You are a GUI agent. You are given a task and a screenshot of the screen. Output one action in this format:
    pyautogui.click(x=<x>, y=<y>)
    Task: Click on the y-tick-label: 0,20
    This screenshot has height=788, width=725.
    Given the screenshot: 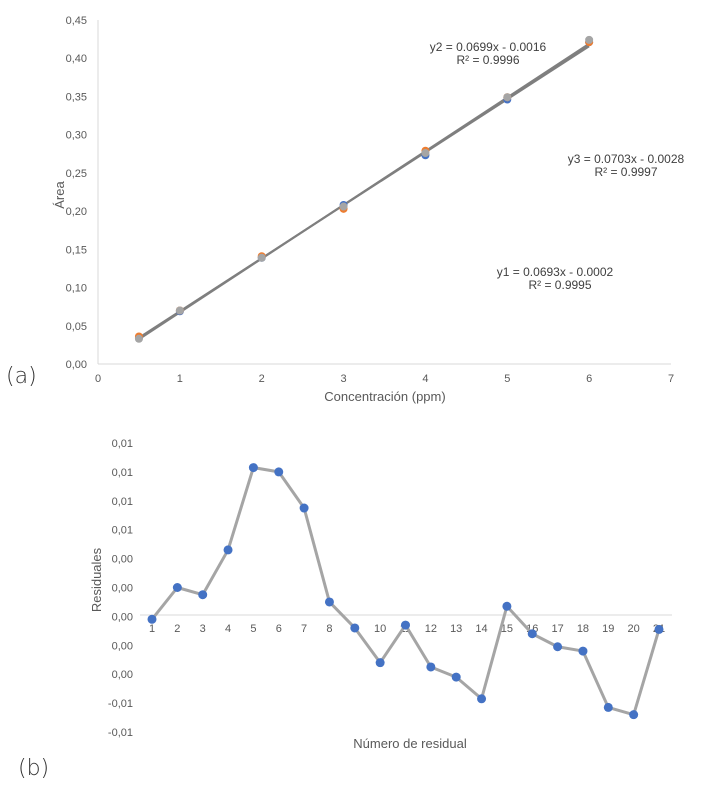 What is the action you would take?
    pyautogui.click(x=76, y=212)
    